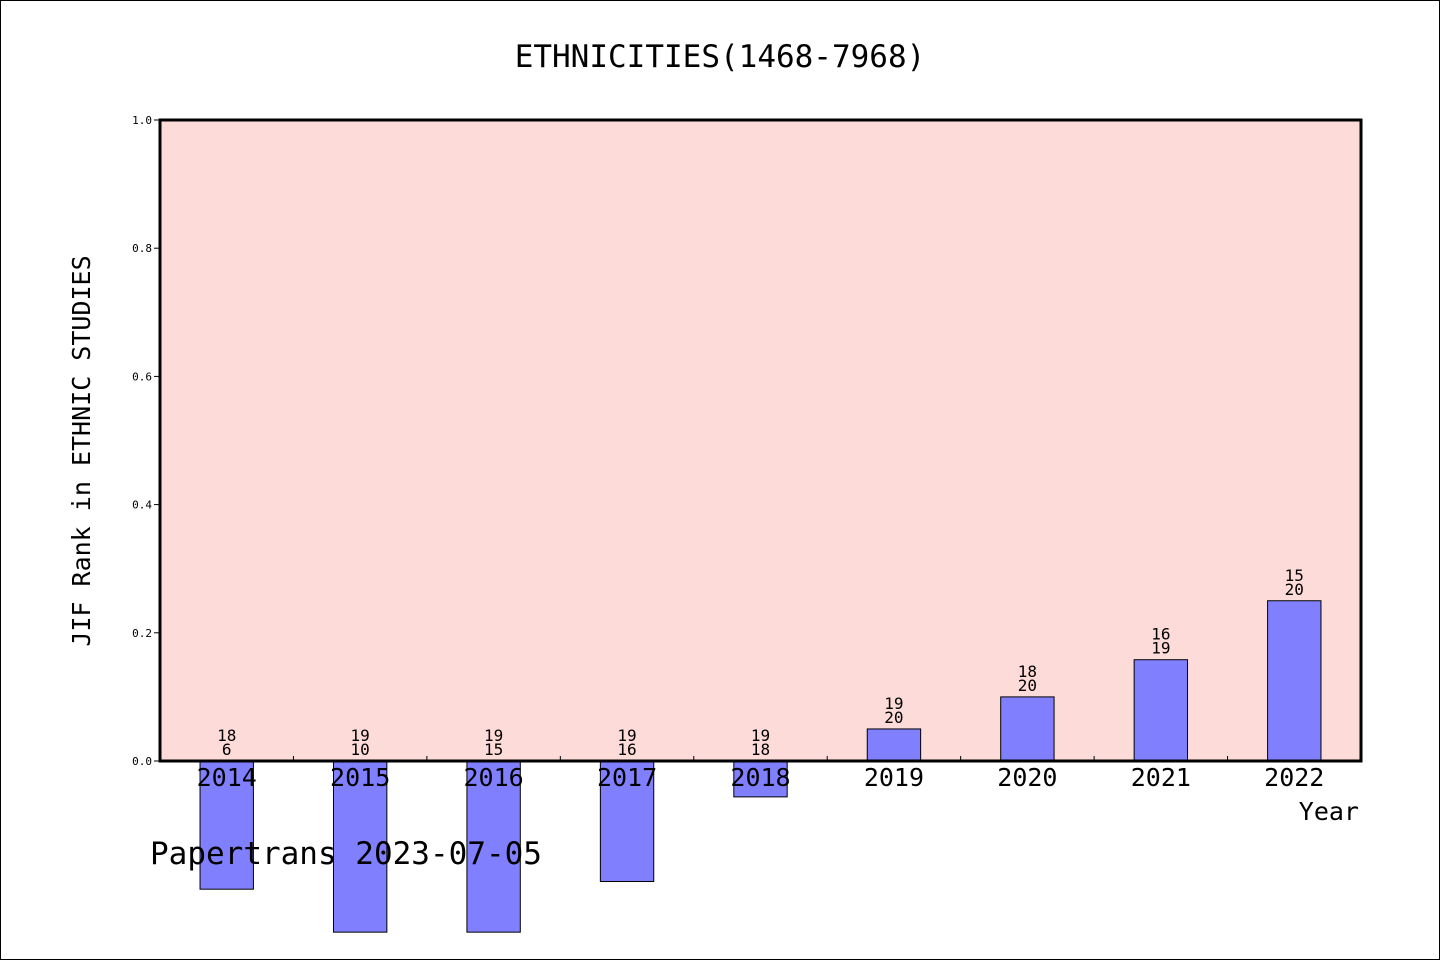 This screenshot has width=1440, height=964. Describe the element at coordinates (760, 749) in the screenshot. I see `bar-label-bottom: 18` at that location.